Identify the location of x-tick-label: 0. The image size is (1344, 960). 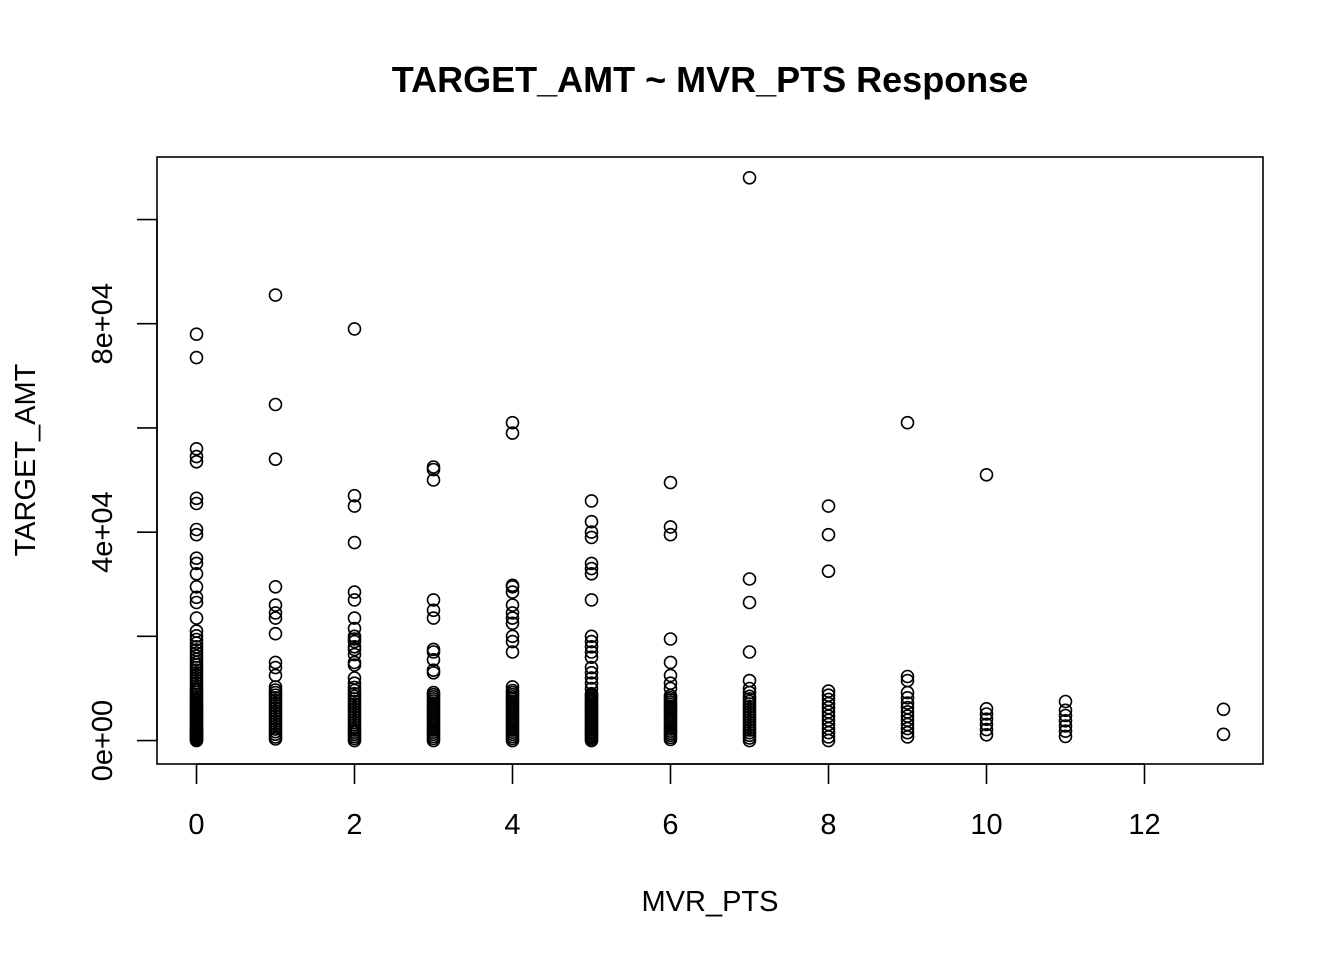
(196, 825).